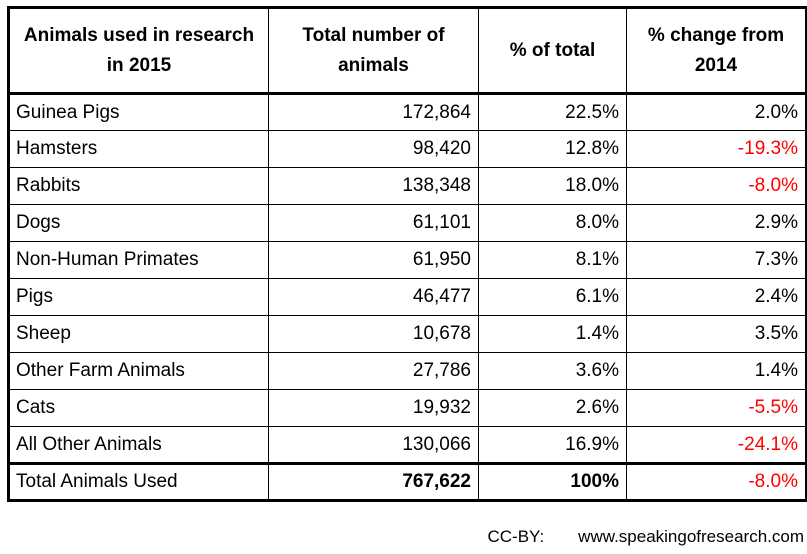 The image size is (807, 554). I want to click on animal-name-cell: Rabbits, so click(138, 186).